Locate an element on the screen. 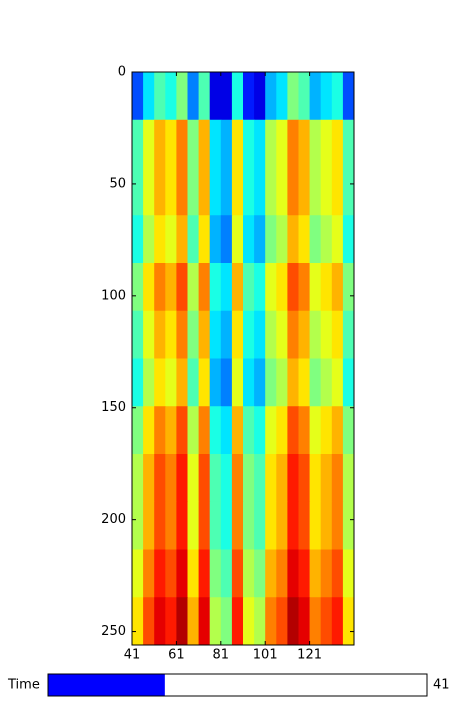 This screenshot has width=474, height=721. slider-track is located at coordinates (237, 685).